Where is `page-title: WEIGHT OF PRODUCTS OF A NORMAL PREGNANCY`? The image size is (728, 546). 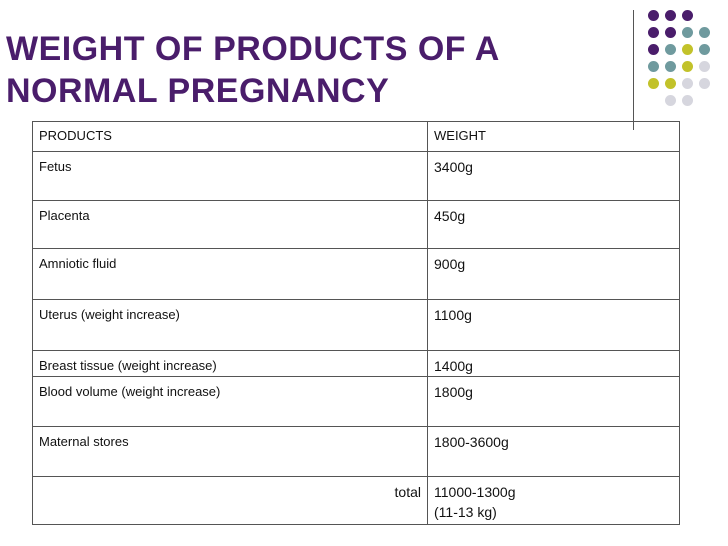
page-title: WEIGHT OF PRODUCTS OF A NORMAL PREGNANCY is located at coordinates (306, 70).